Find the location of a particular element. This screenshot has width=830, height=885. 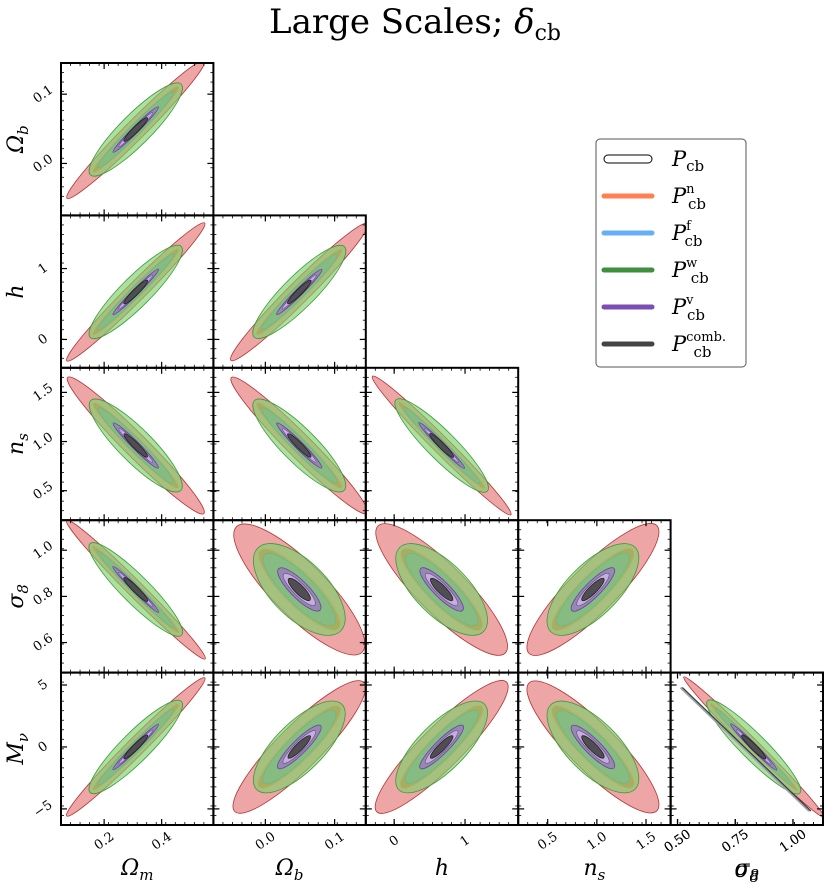

panel-0-5: −5 0 5 Mν 0.2 0.4 Ωm is located at coordinates (109, 777).